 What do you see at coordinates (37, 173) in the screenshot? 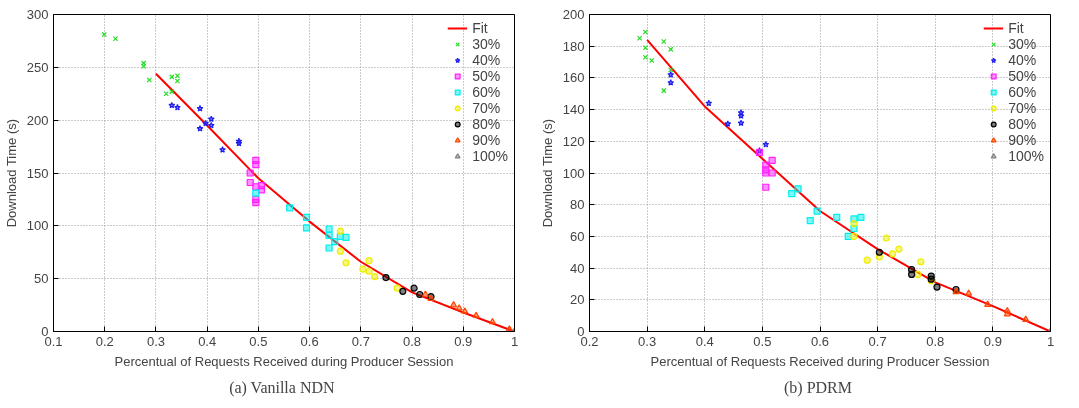
I see `y-tick-label: 150` at bounding box center [37, 173].